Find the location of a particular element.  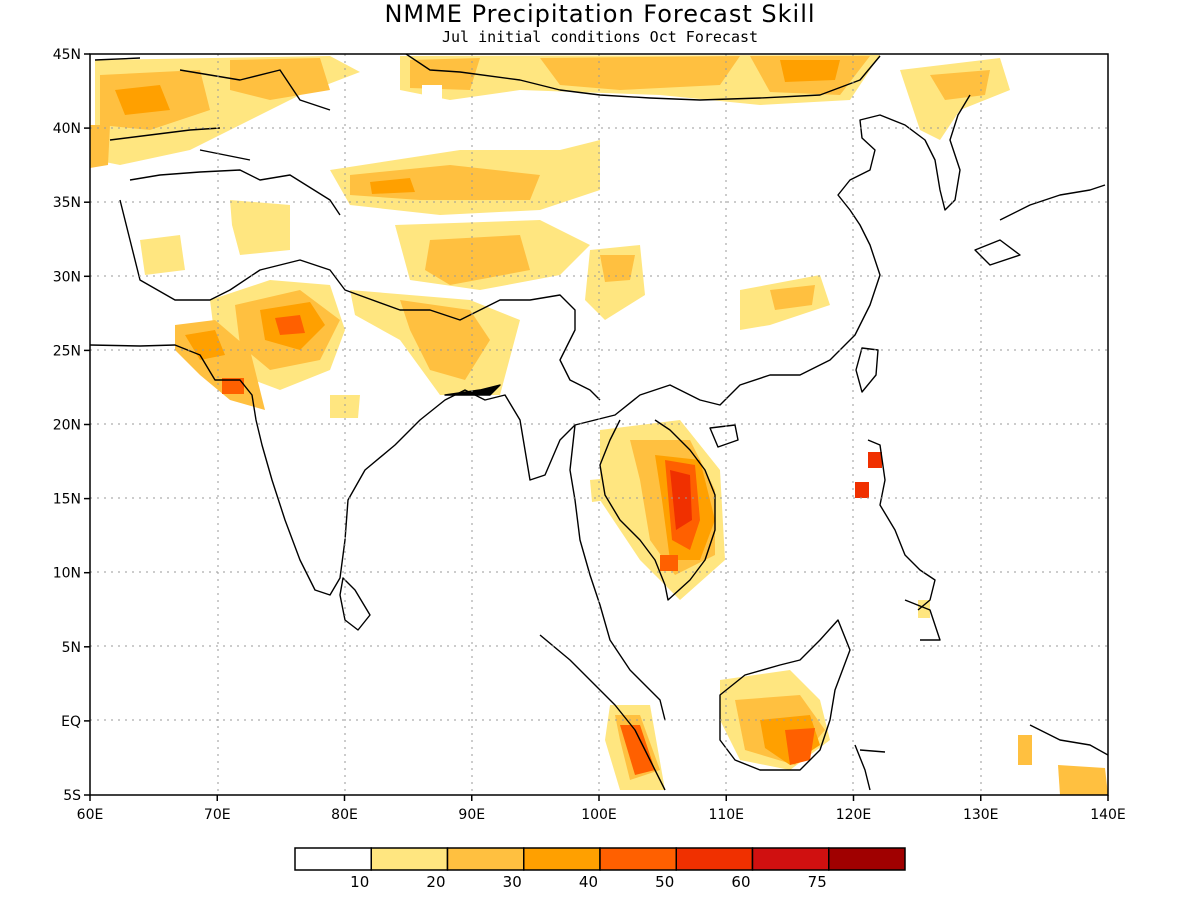

colorbar-label: 20 is located at coordinates (435, 882).